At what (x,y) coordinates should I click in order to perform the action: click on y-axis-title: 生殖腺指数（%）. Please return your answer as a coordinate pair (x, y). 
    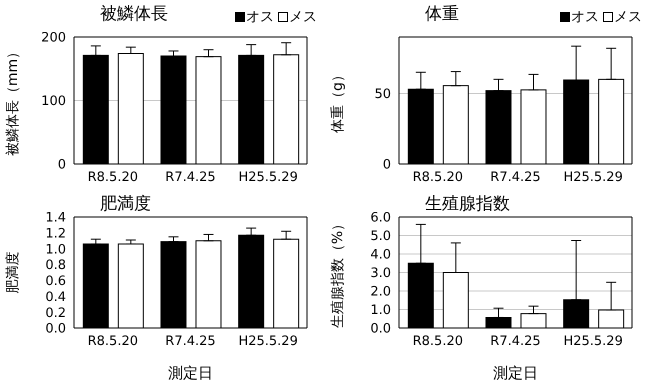
    Looking at the image, I should click on (338, 272).